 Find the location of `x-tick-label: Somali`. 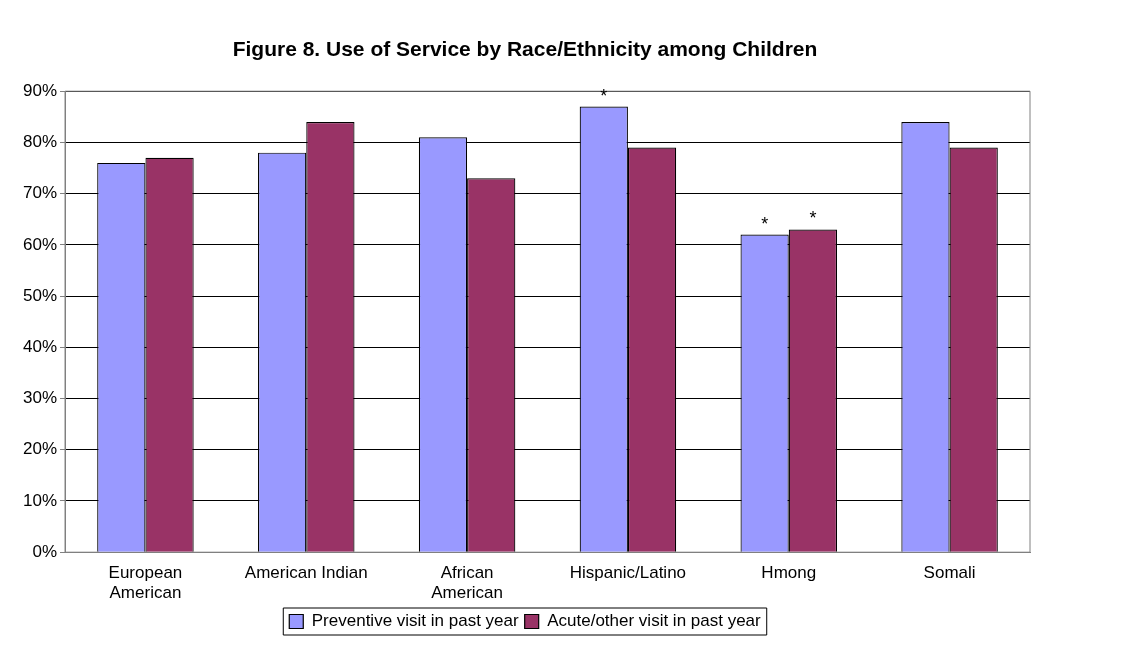

x-tick-label: Somali is located at coordinates (949, 573).